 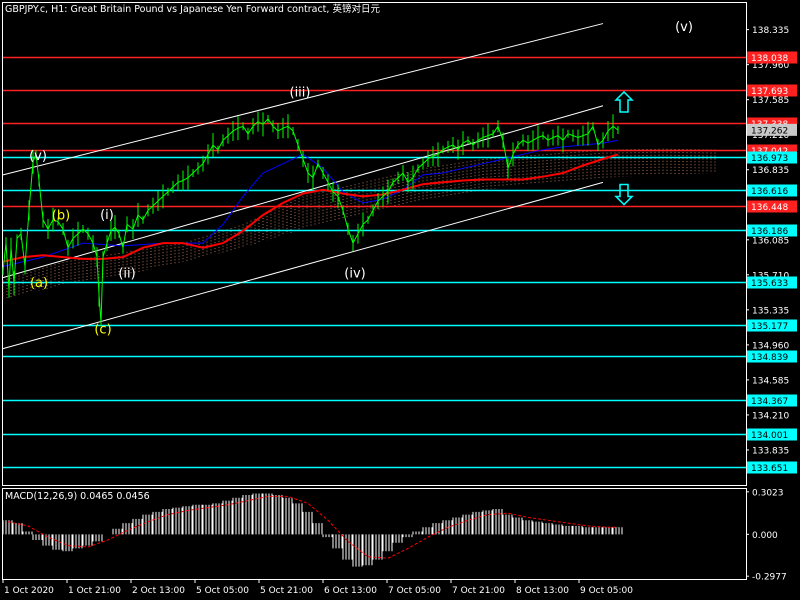 What do you see at coordinates (624, 148) in the screenshot?
I see `direction-arrows` at bounding box center [624, 148].